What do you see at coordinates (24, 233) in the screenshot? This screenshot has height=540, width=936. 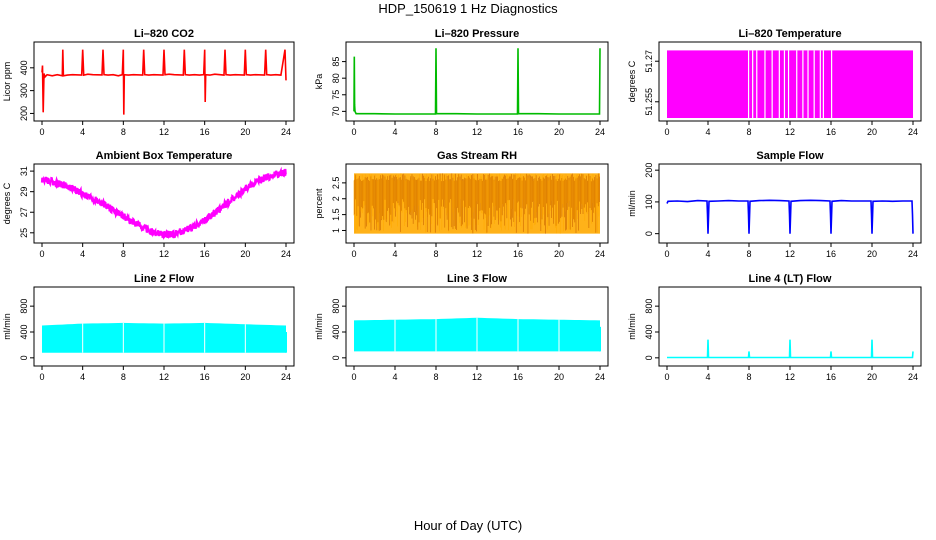 I see `y-tick-label: 25` at bounding box center [24, 233].